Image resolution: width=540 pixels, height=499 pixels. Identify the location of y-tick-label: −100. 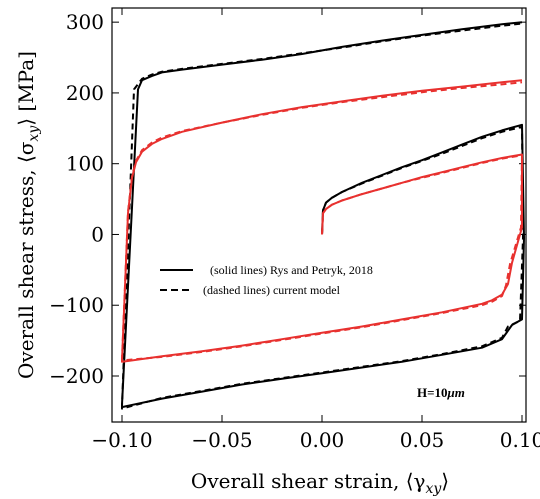
(76, 305).